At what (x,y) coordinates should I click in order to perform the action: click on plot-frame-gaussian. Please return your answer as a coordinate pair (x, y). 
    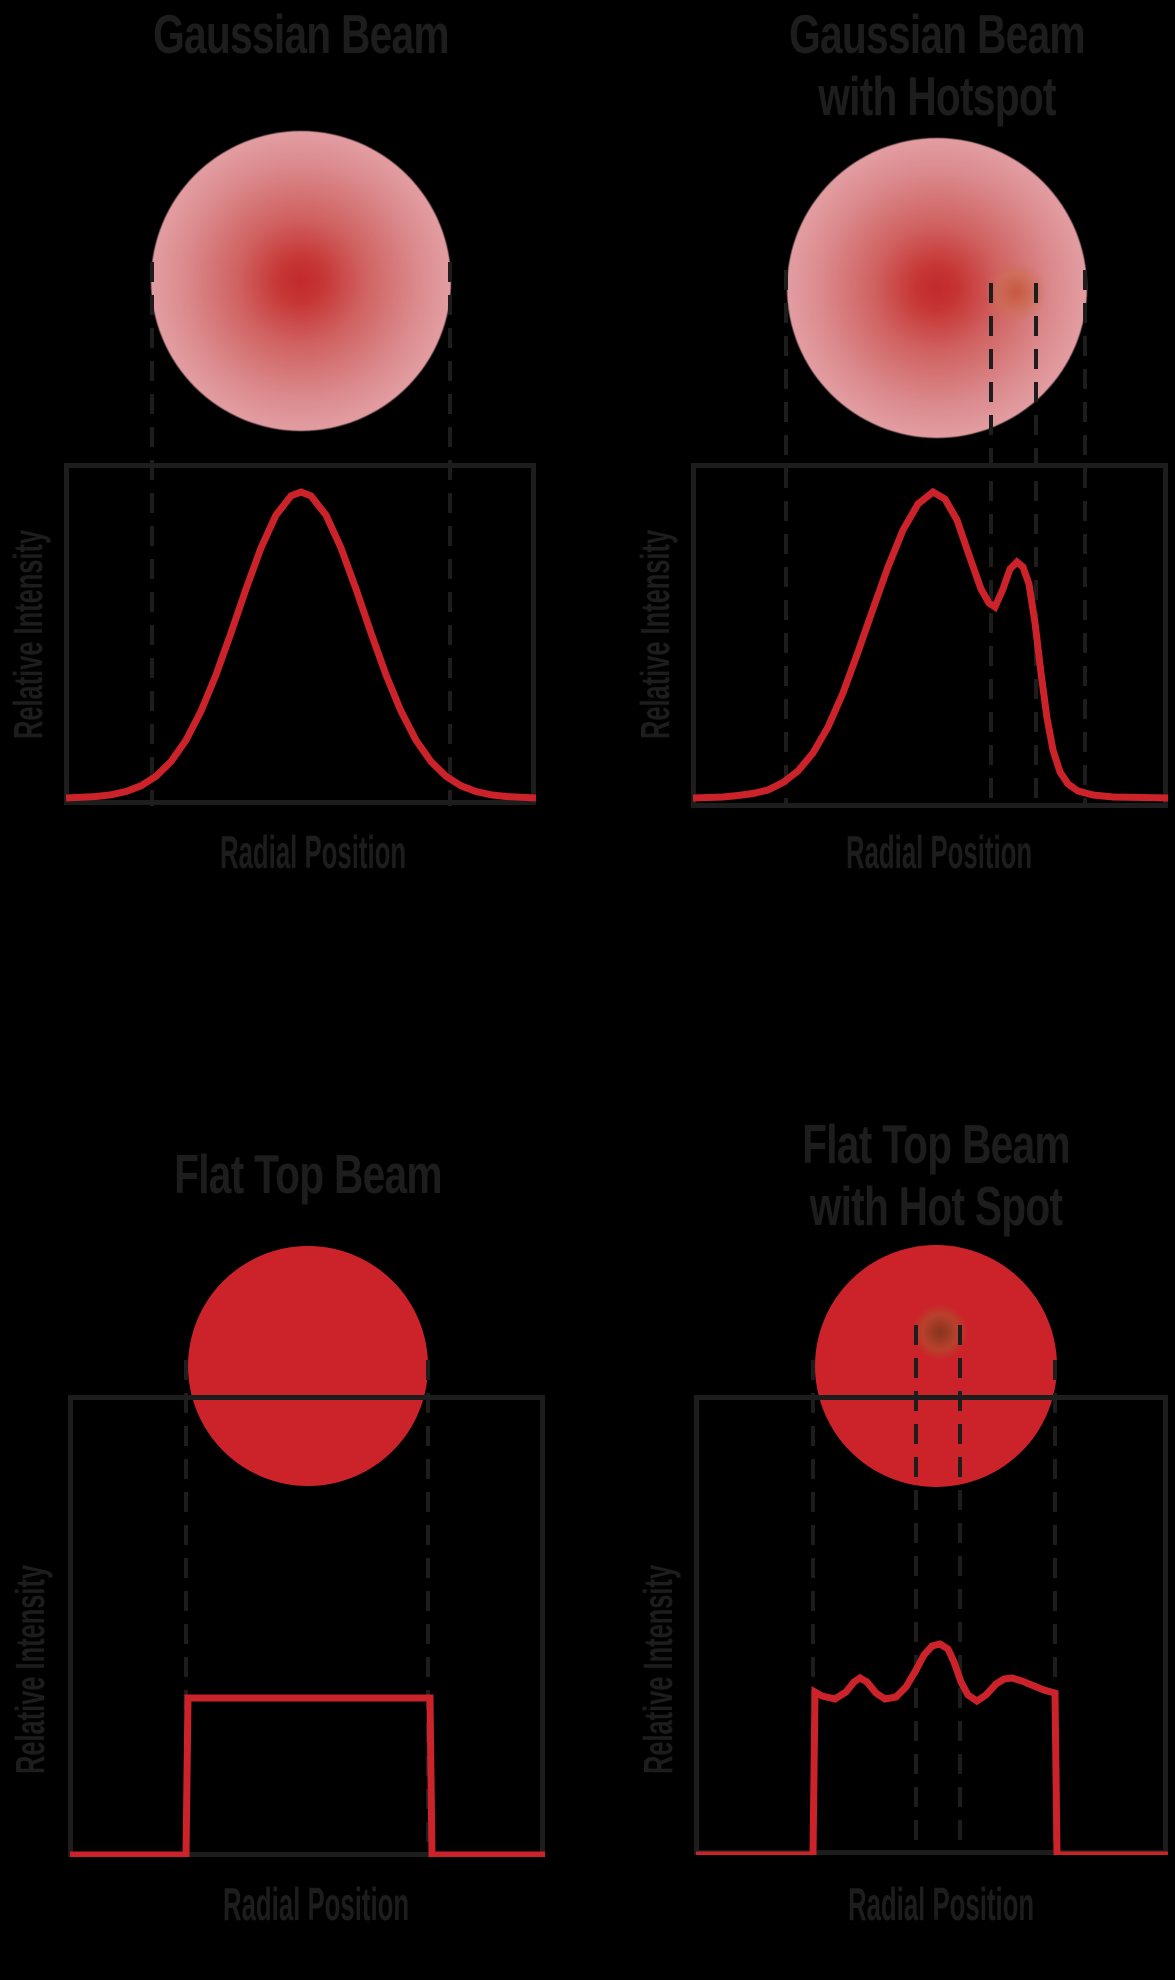
    Looking at the image, I should click on (300, 634).